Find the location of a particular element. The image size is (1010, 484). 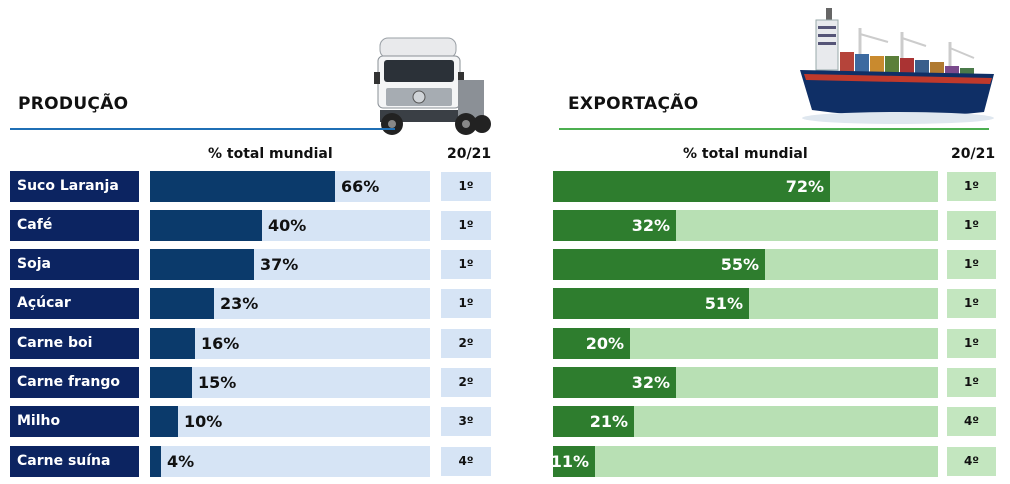

production-bar-track: 37% is located at coordinates (290, 264).